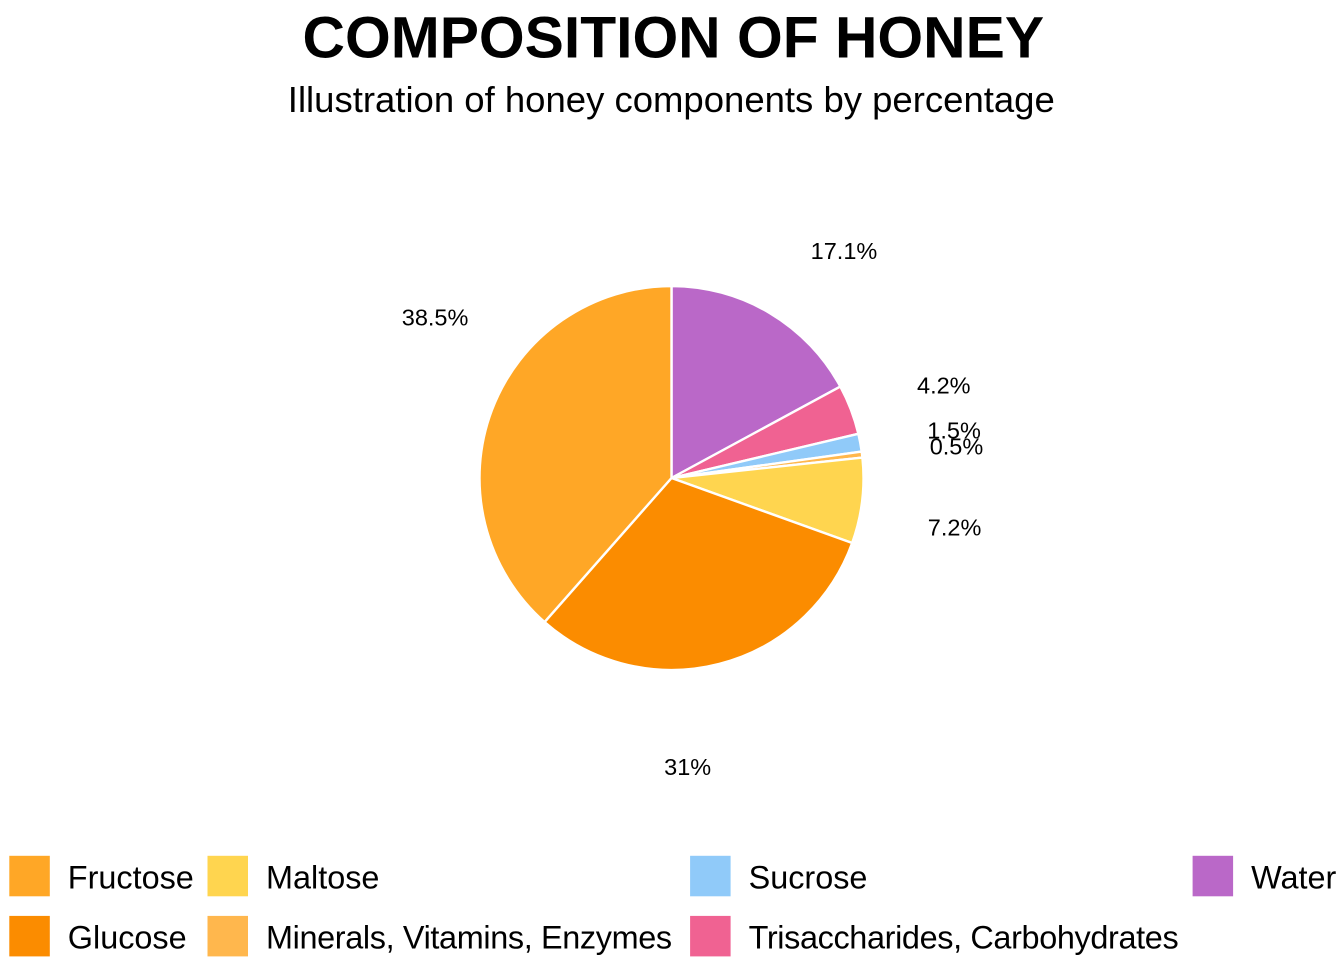 This screenshot has height=960, width=1344. I want to click on svg-text: Minerals, Vitamins, Enzymes, so click(469, 938).